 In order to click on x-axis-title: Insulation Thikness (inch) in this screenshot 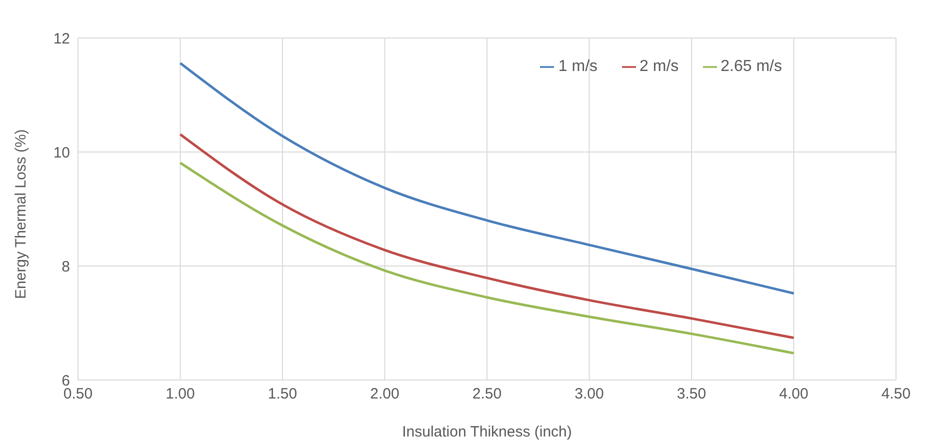, I will do `click(487, 432)`.